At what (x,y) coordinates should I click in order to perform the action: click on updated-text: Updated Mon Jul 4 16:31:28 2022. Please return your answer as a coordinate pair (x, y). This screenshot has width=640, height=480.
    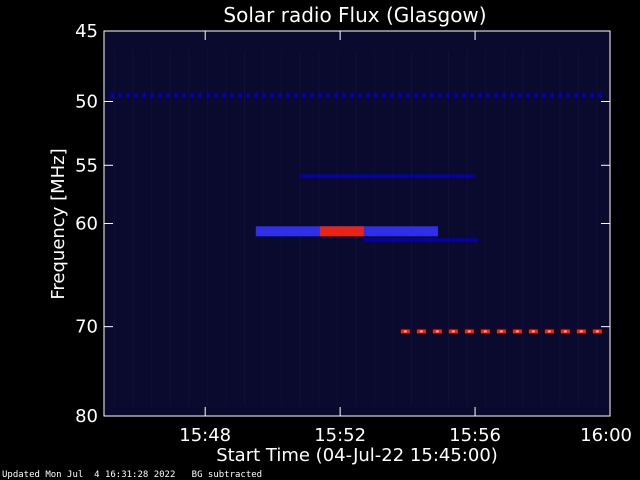
    Looking at the image, I should click on (89, 475).